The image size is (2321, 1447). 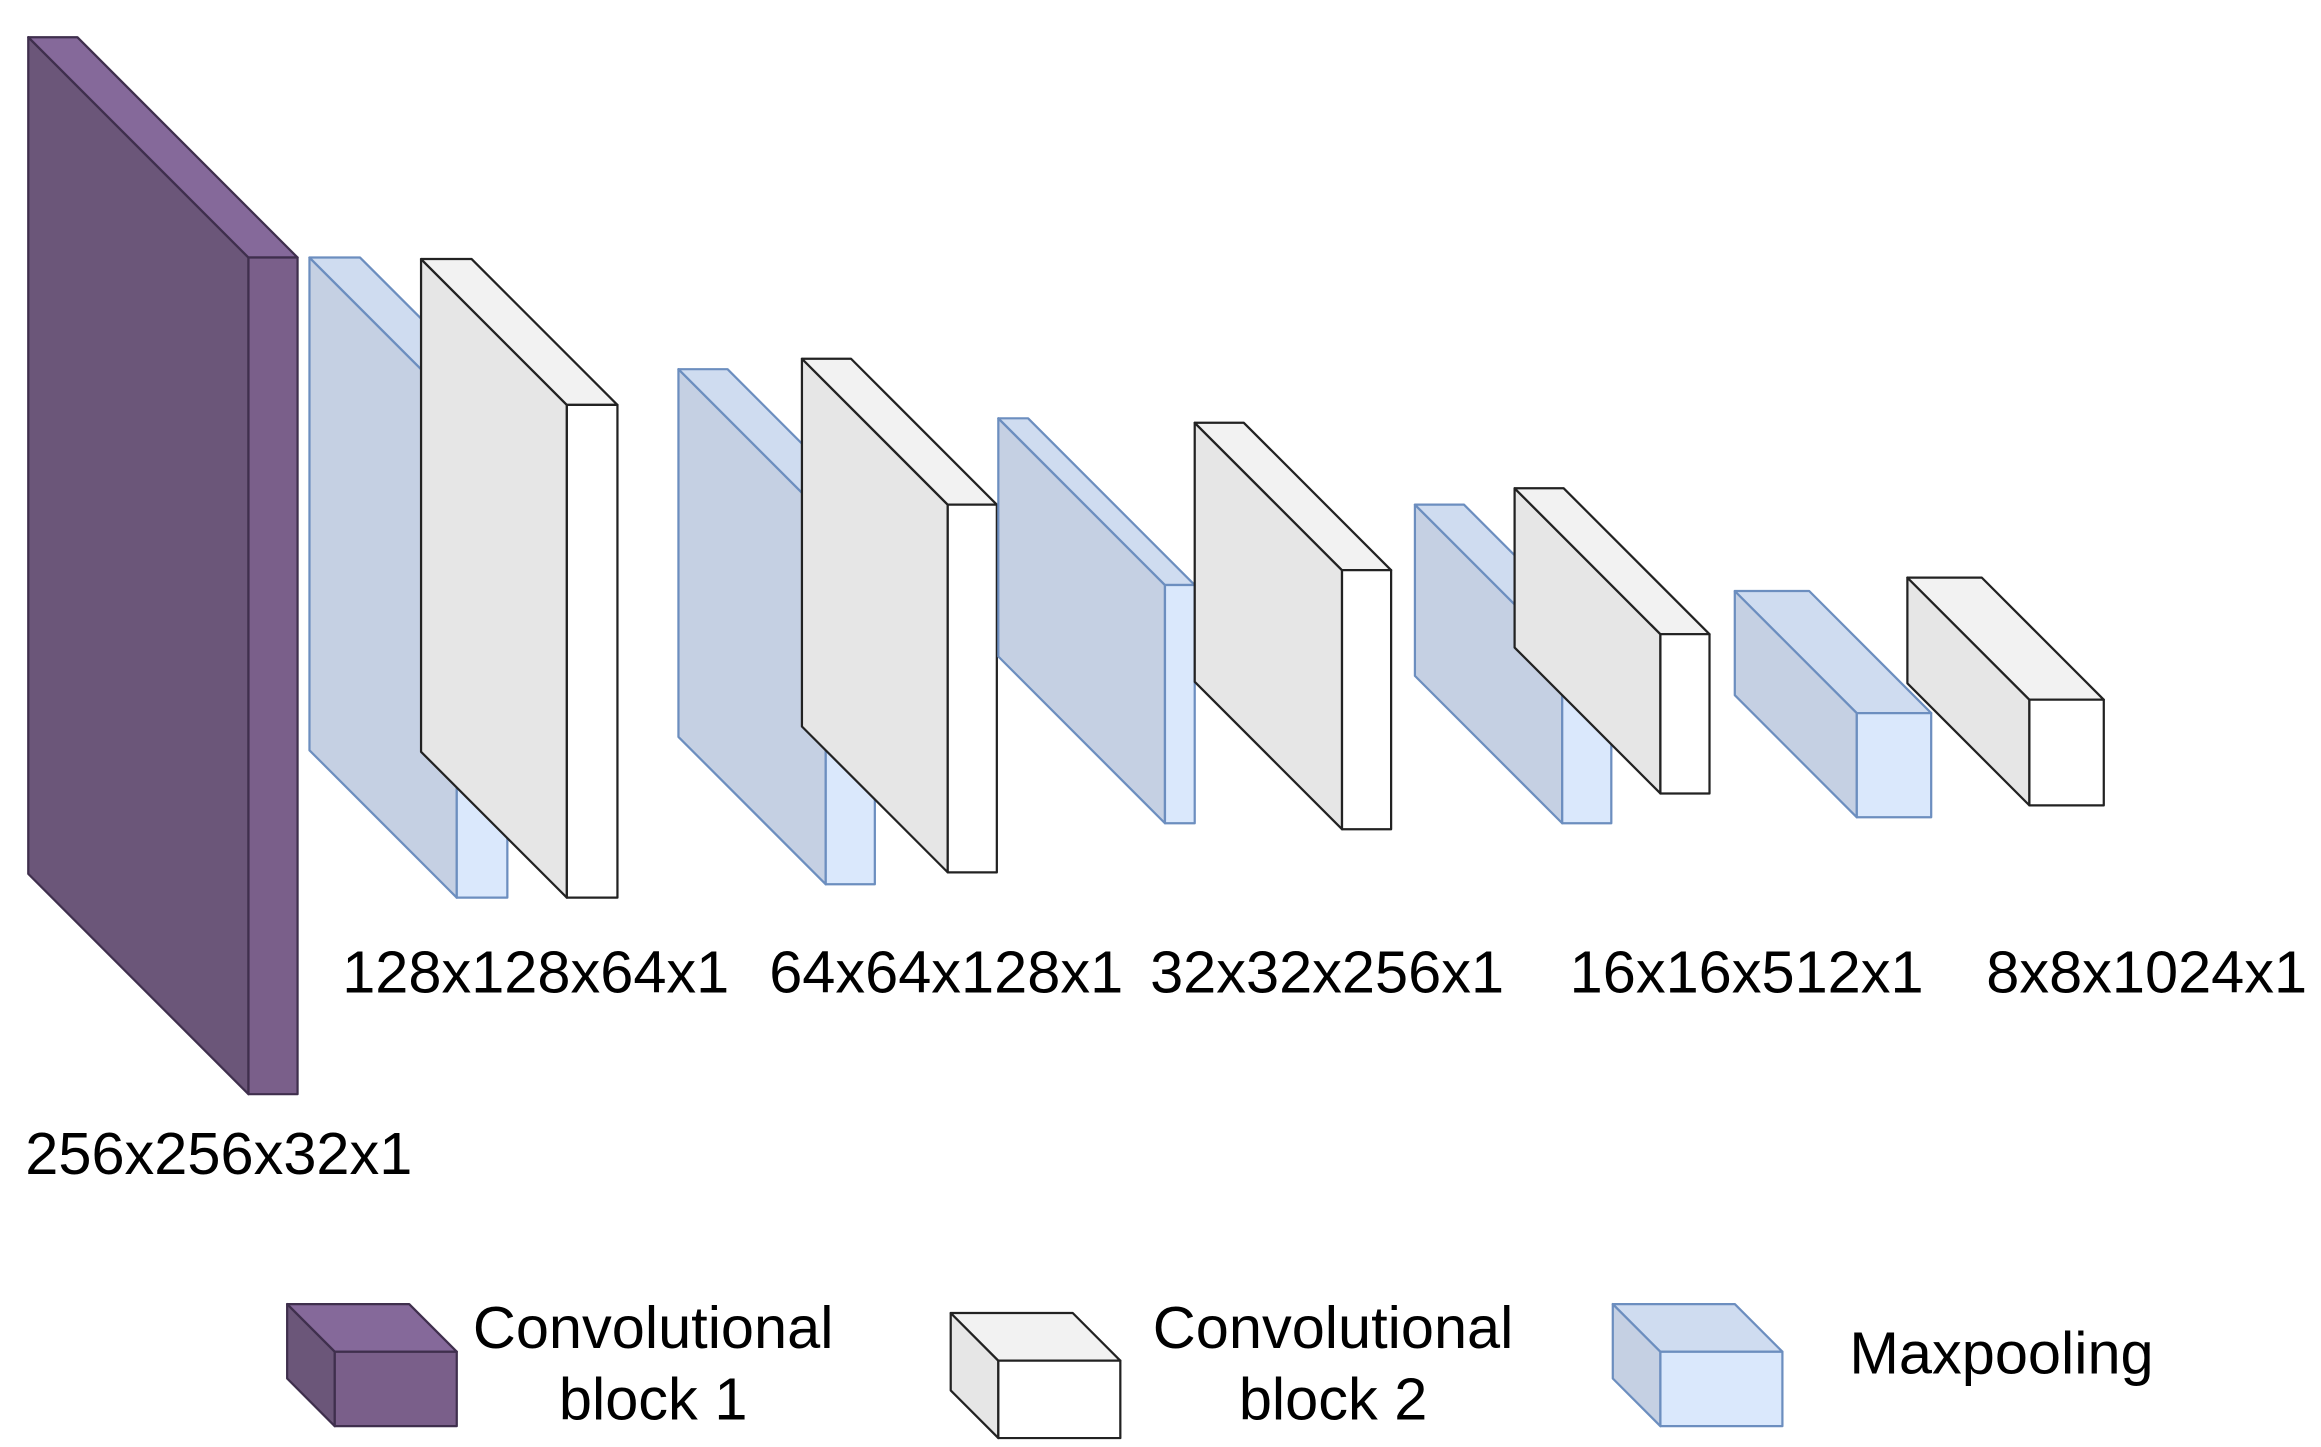 What do you see at coordinates (535, 971) in the screenshot?
I see `layer-label: 128x128x64x1` at bounding box center [535, 971].